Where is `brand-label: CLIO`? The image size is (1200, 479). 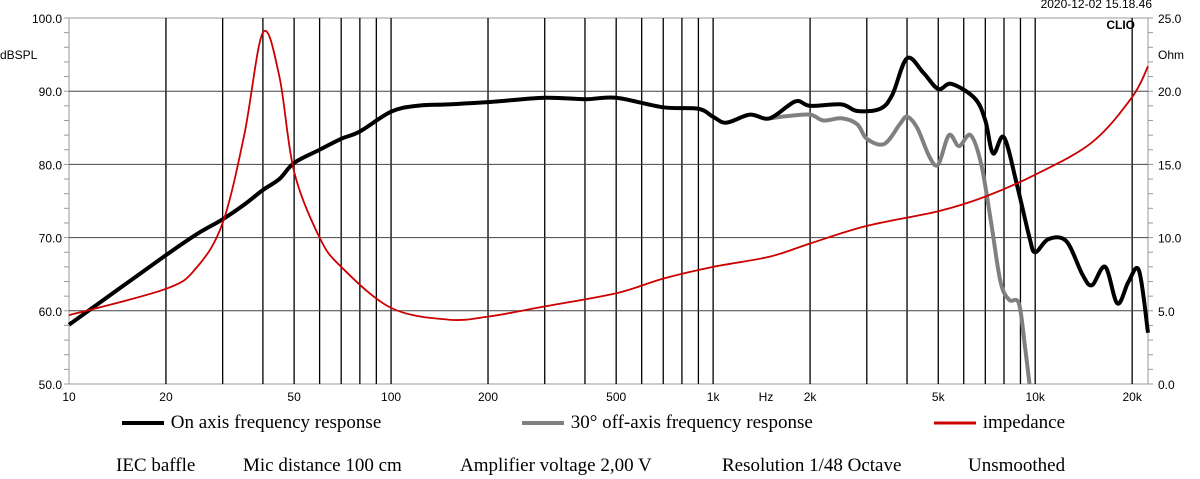
brand-label: CLIO is located at coordinates (1120, 25).